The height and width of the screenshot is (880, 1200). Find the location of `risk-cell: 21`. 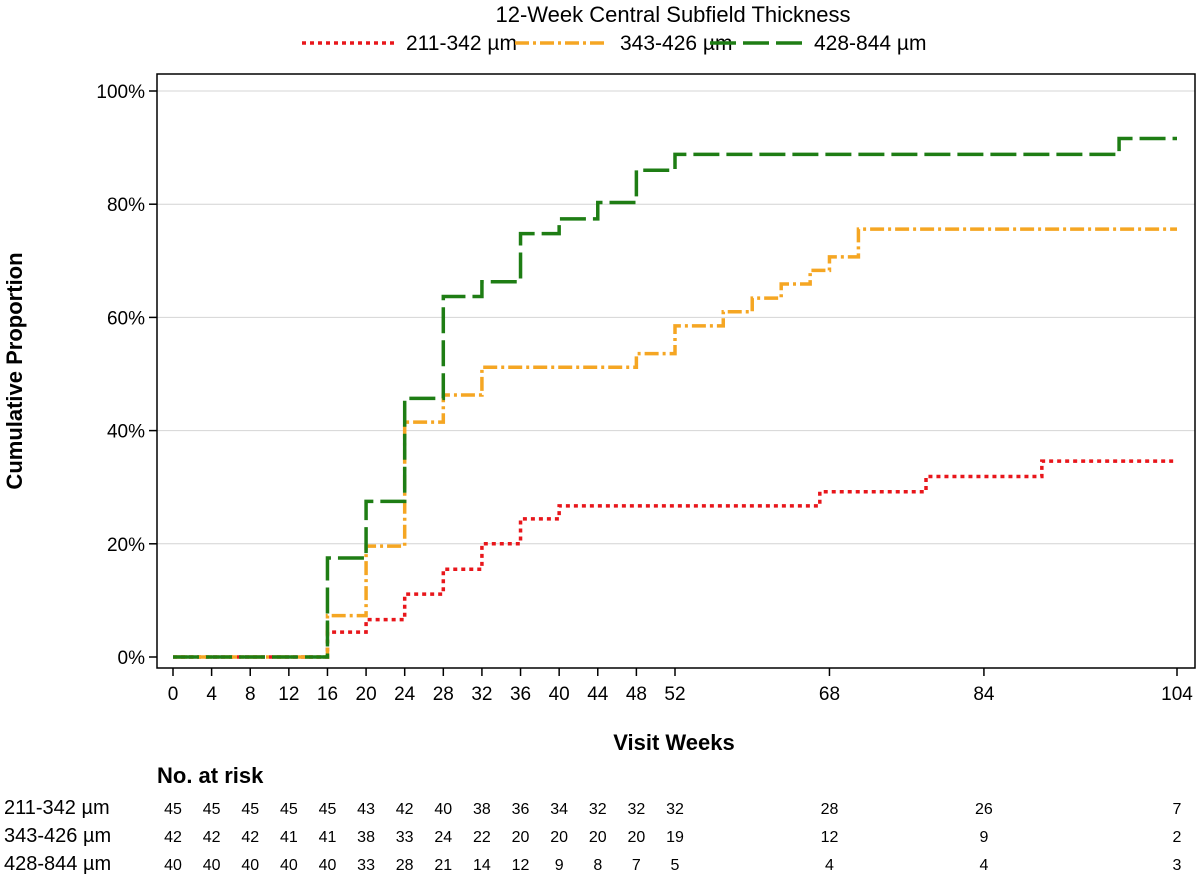

risk-cell: 21 is located at coordinates (443, 865).